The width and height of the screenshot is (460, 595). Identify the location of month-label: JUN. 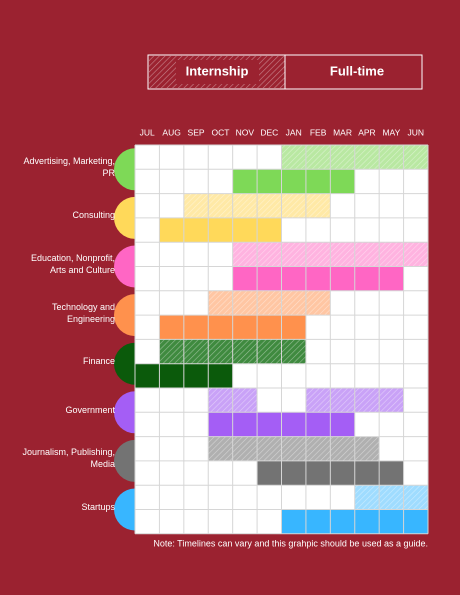
(416, 132).